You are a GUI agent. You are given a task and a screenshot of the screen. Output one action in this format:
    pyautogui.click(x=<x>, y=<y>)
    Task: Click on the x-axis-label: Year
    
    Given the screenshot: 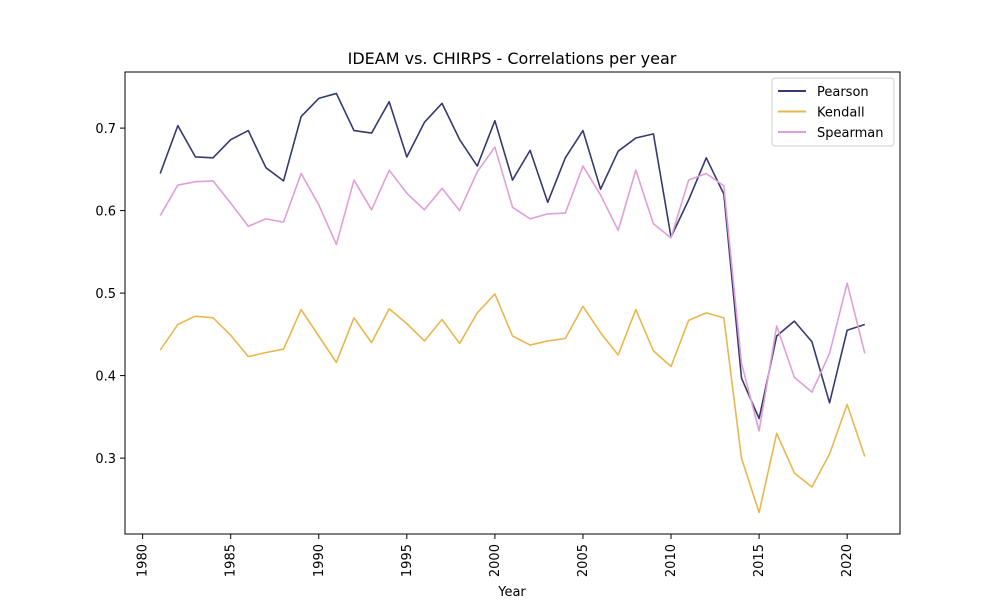 What is the action you would take?
    pyautogui.click(x=511, y=592)
    